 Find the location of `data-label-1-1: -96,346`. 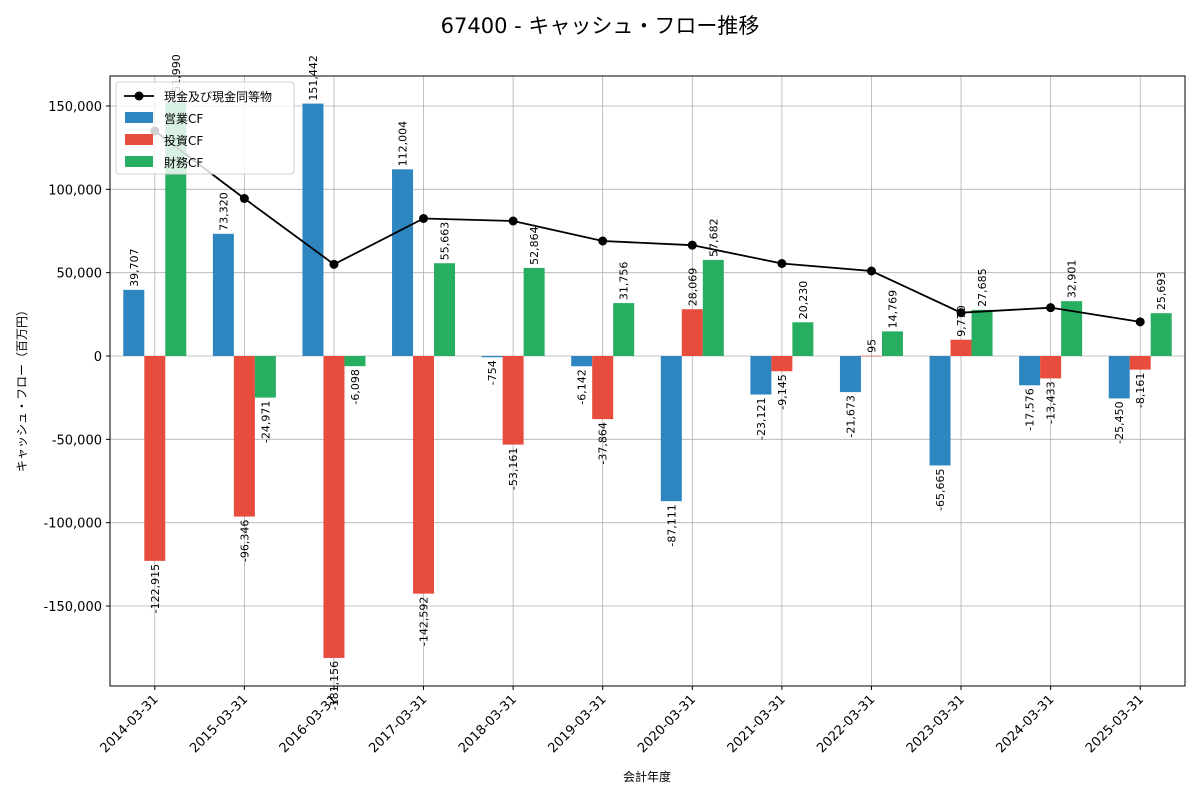

data-label-1-1: -96,346 is located at coordinates (244, 541).